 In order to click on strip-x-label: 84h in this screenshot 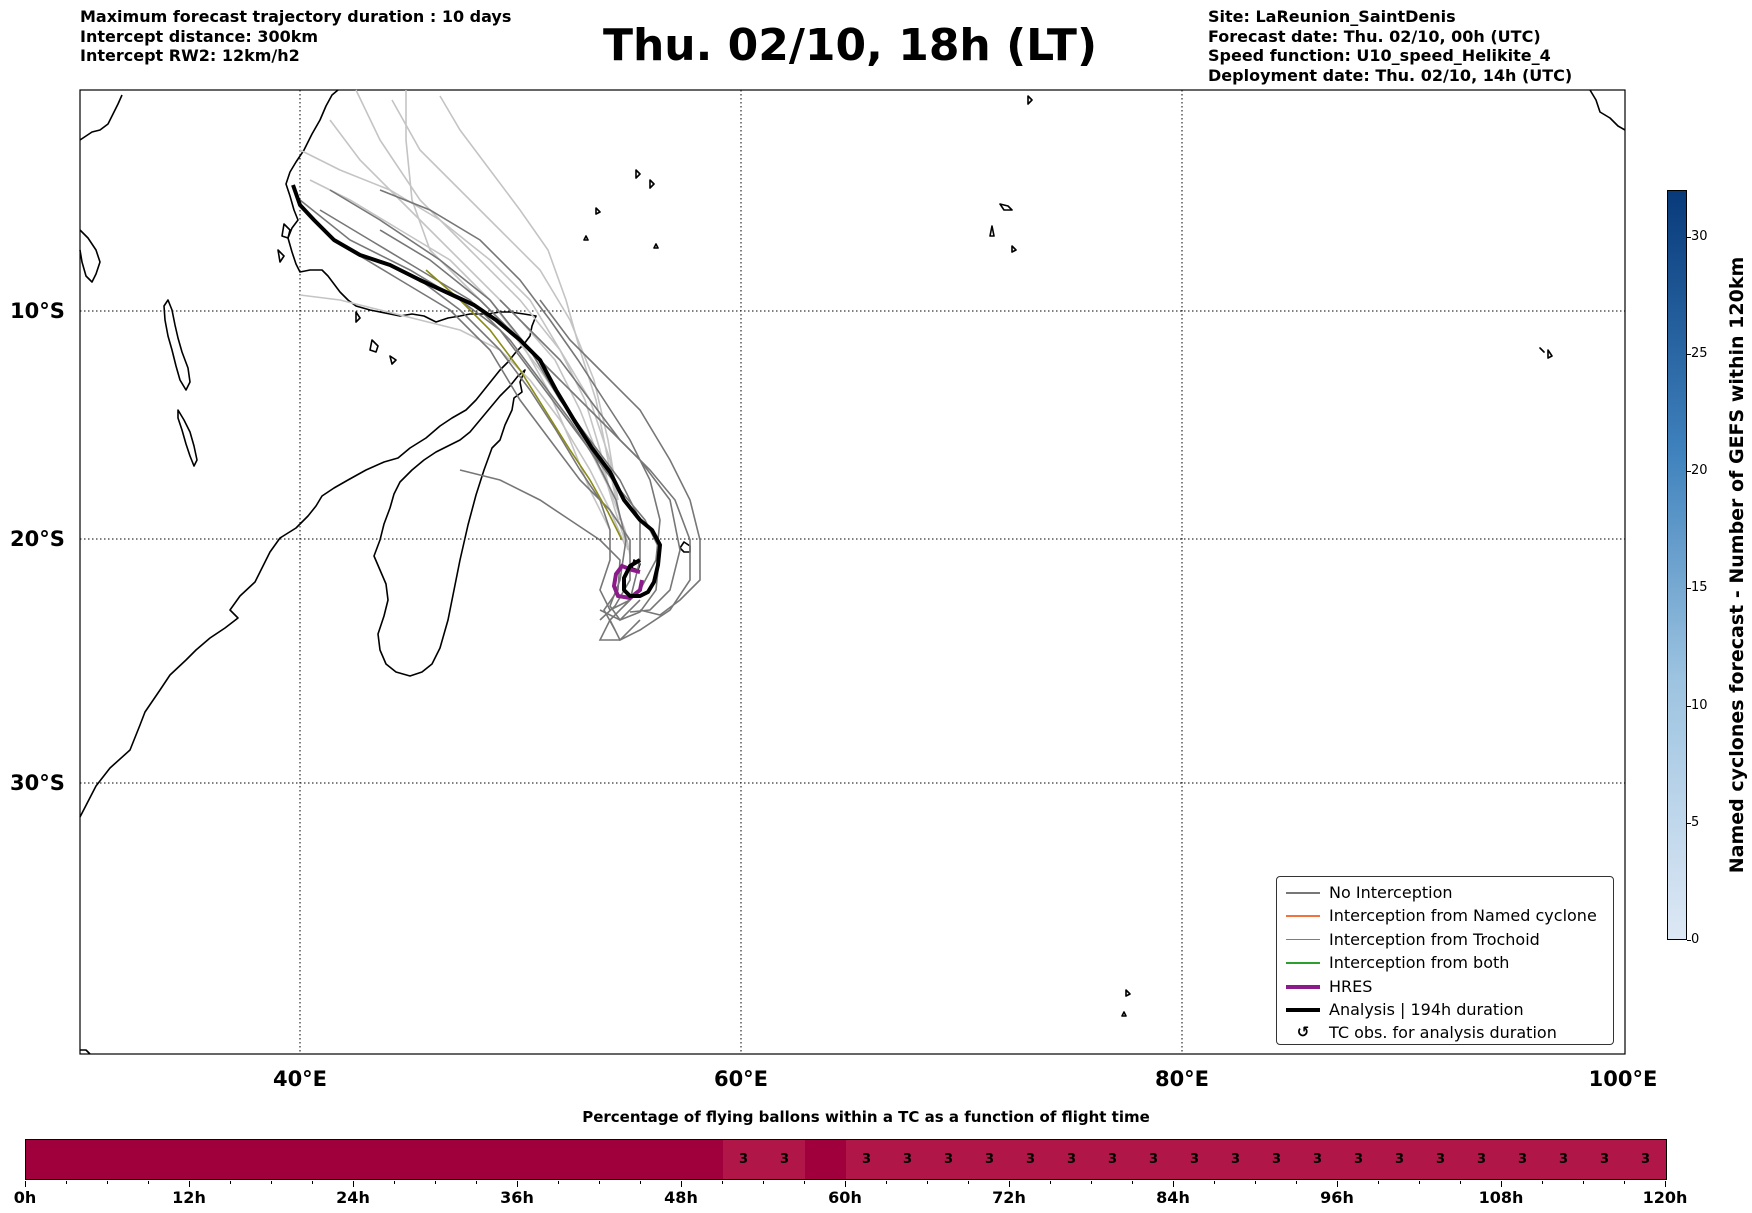, I will do `click(1173, 1197)`.